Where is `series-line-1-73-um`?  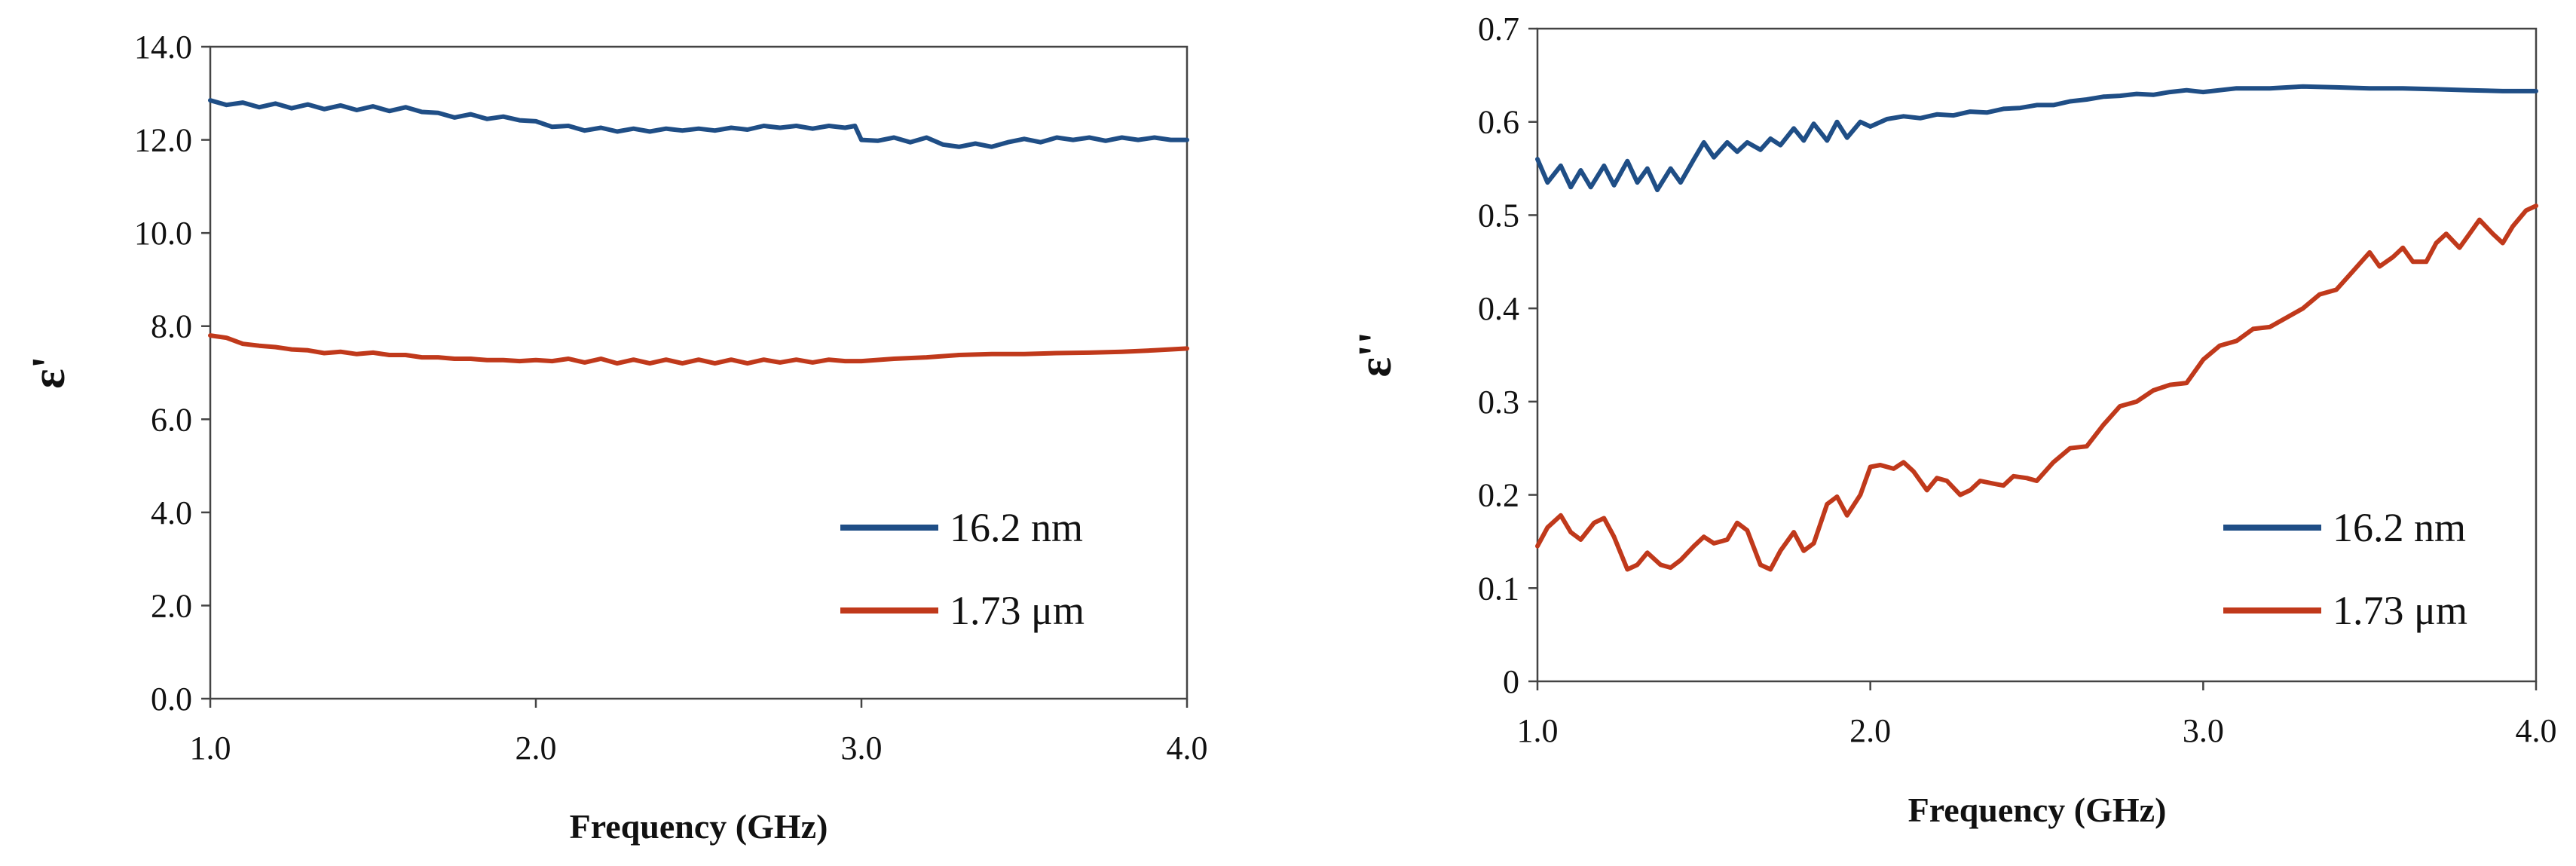 series-line-1-73-um is located at coordinates (698, 350).